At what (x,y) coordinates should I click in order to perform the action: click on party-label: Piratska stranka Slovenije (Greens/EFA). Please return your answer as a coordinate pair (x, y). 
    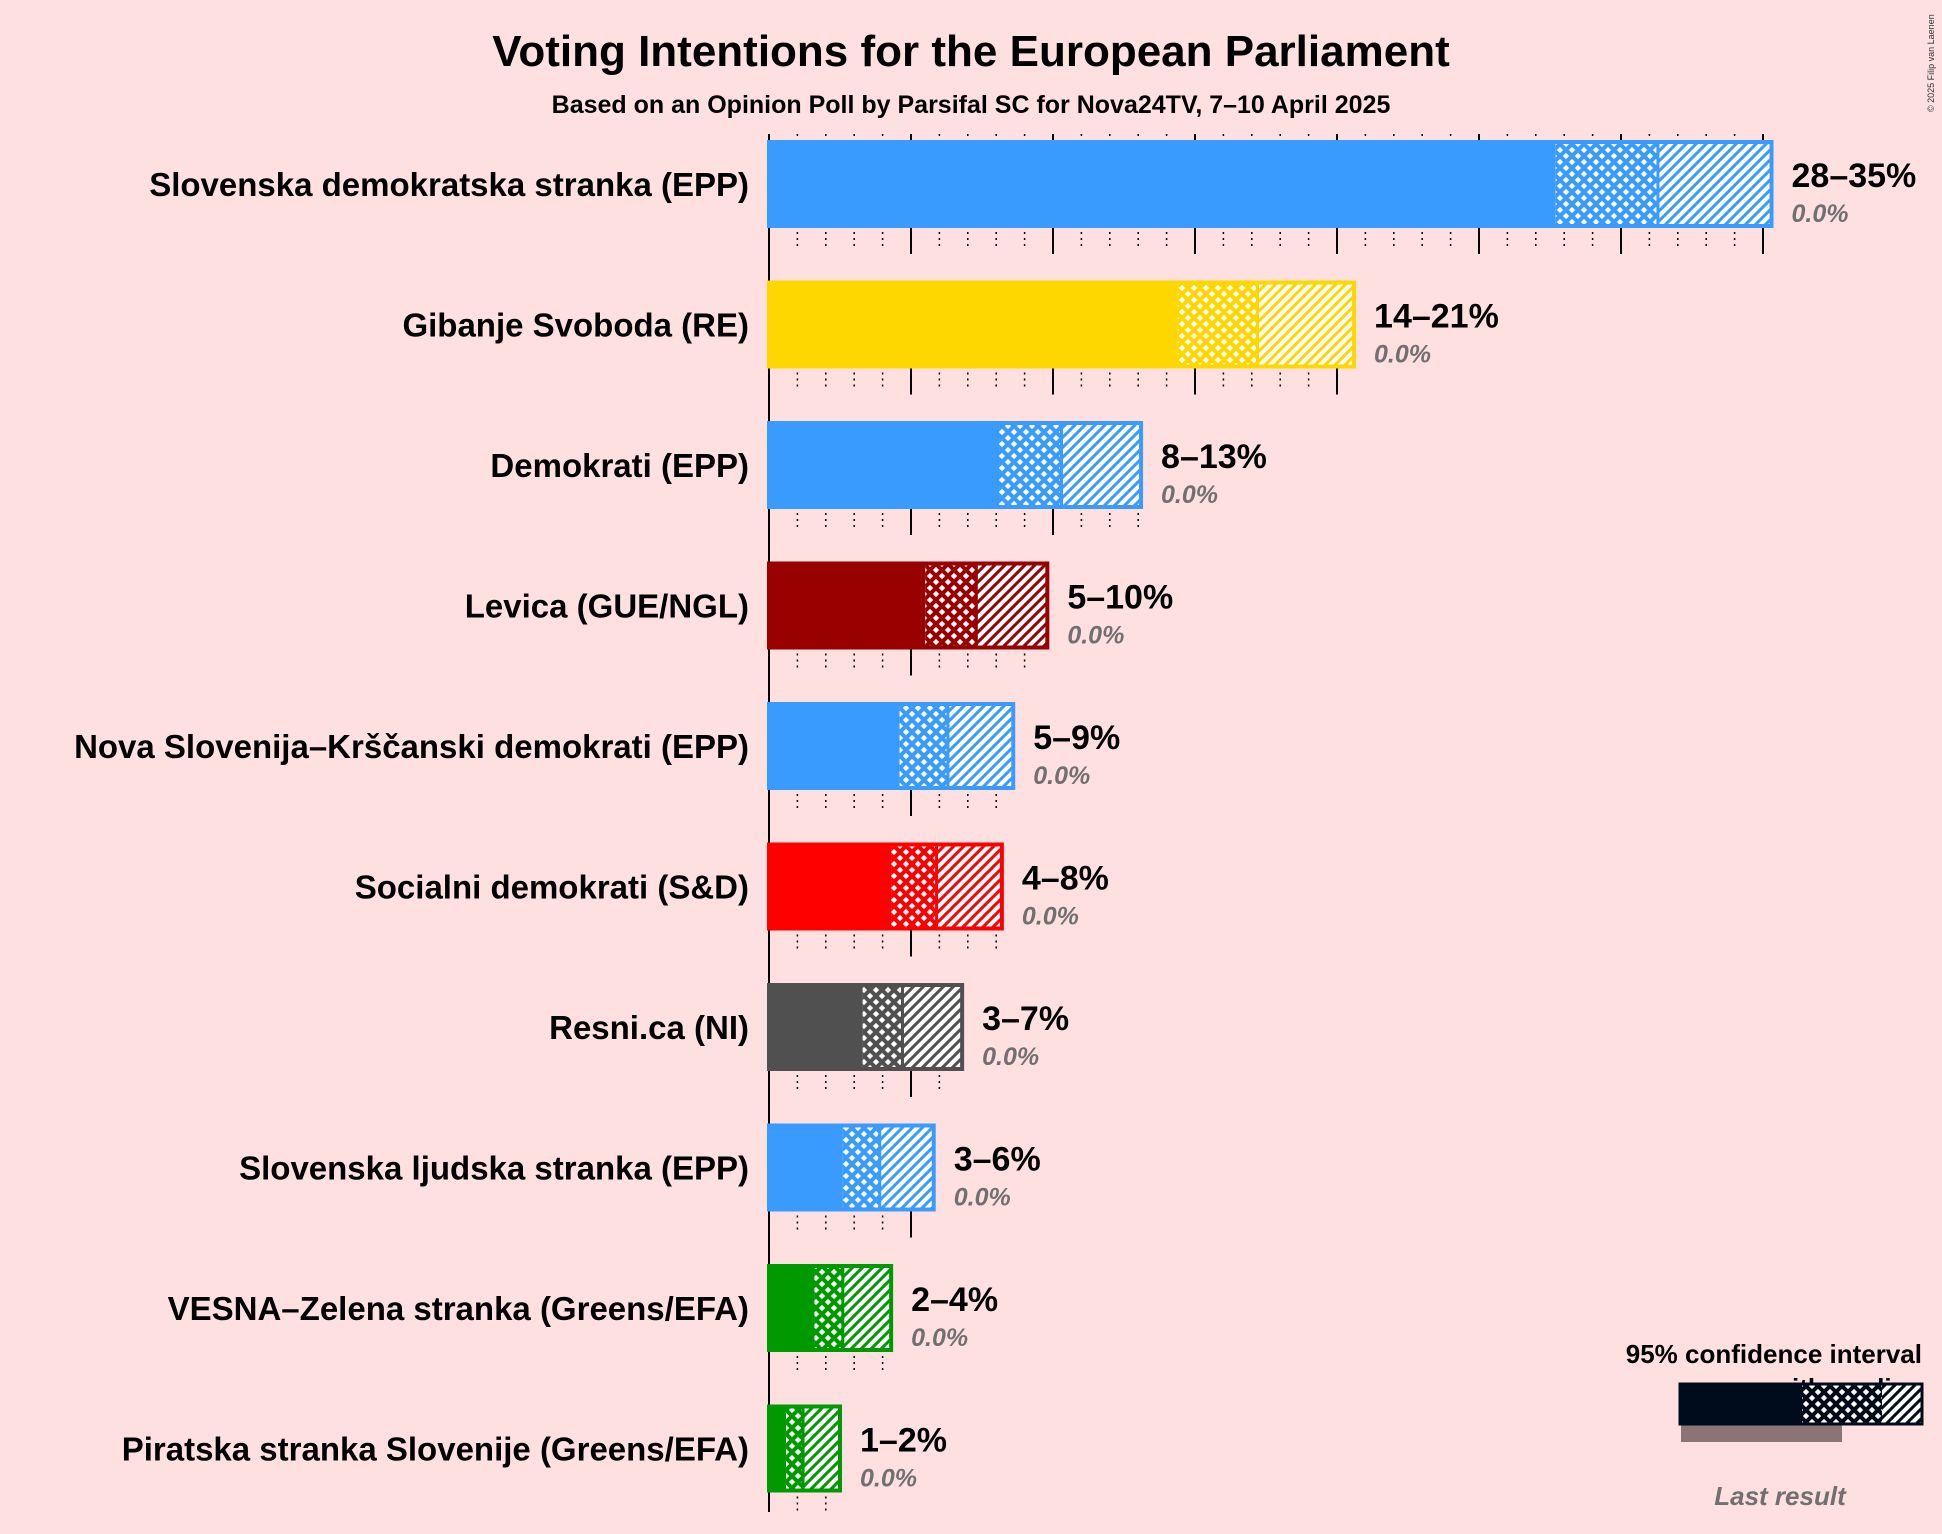
    Looking at the image, I should click on (435, 1449).